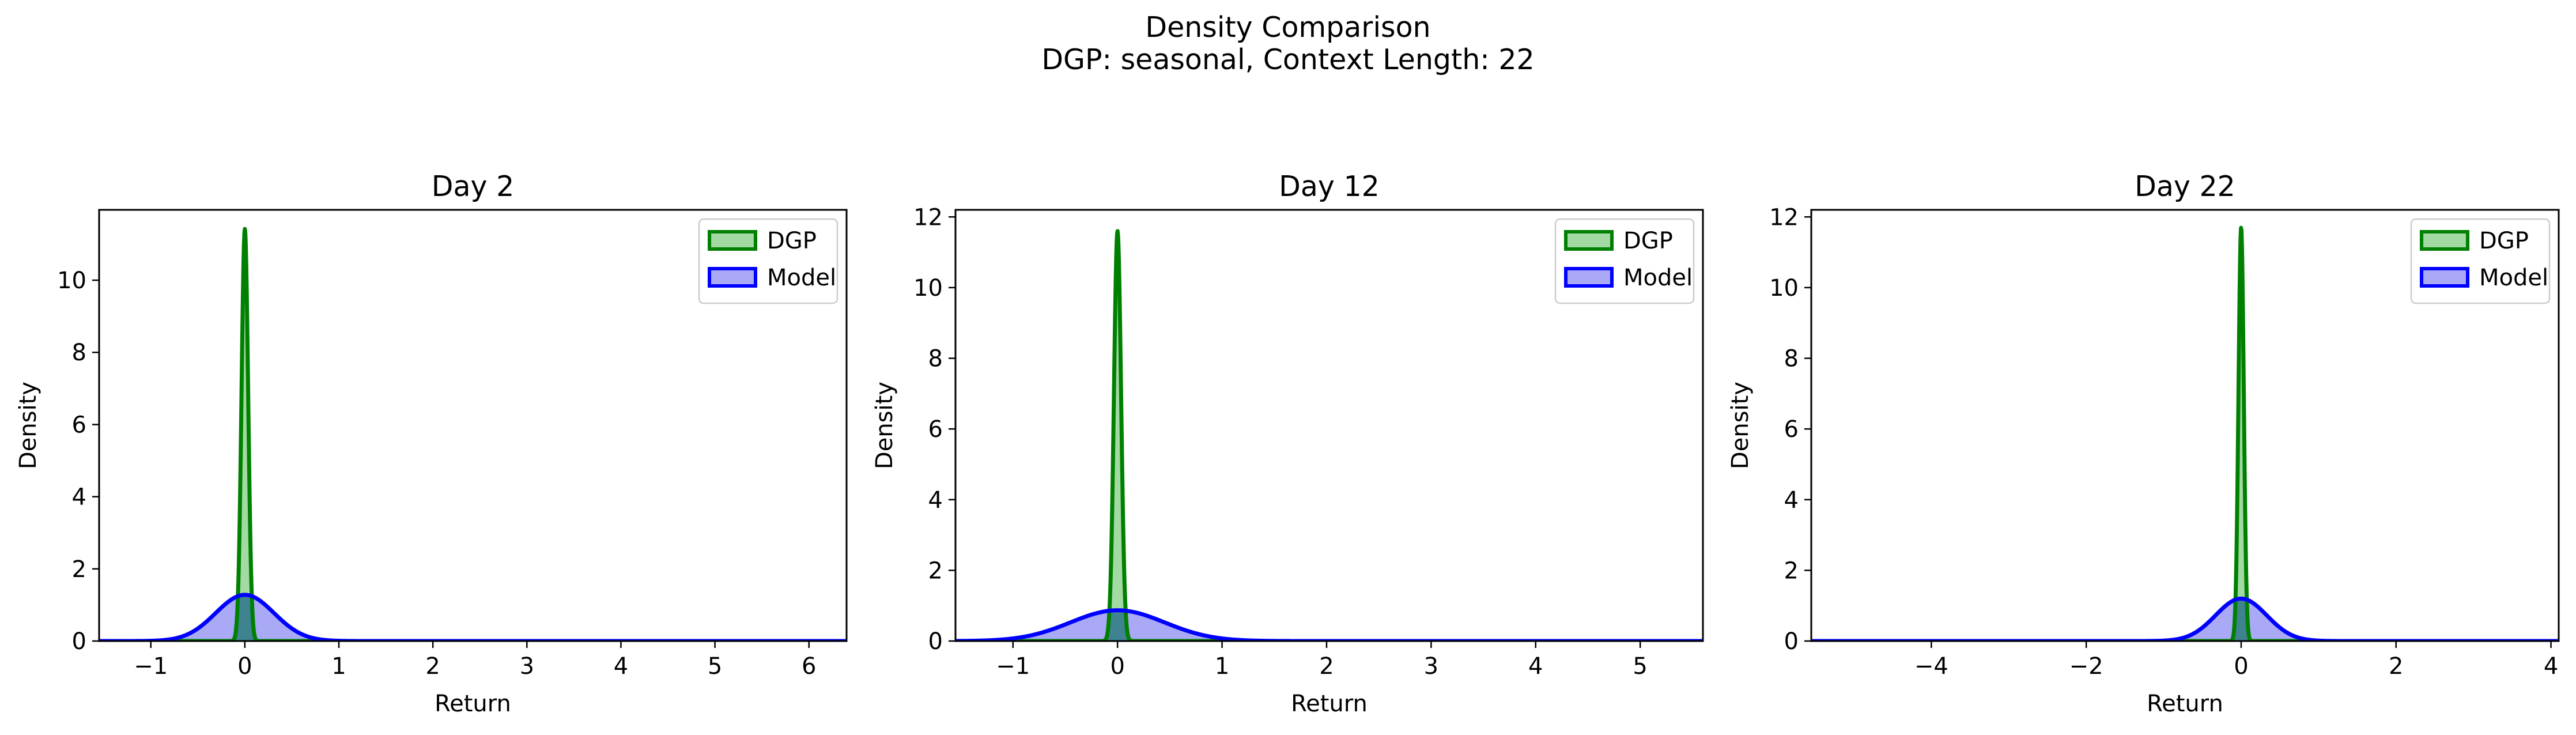 This screenshot has width=2576, height=735. What do you see at coordinates (809, 666) in the screenshot?
I see `x-tick-label: 6` at bounding box center [809, 666].